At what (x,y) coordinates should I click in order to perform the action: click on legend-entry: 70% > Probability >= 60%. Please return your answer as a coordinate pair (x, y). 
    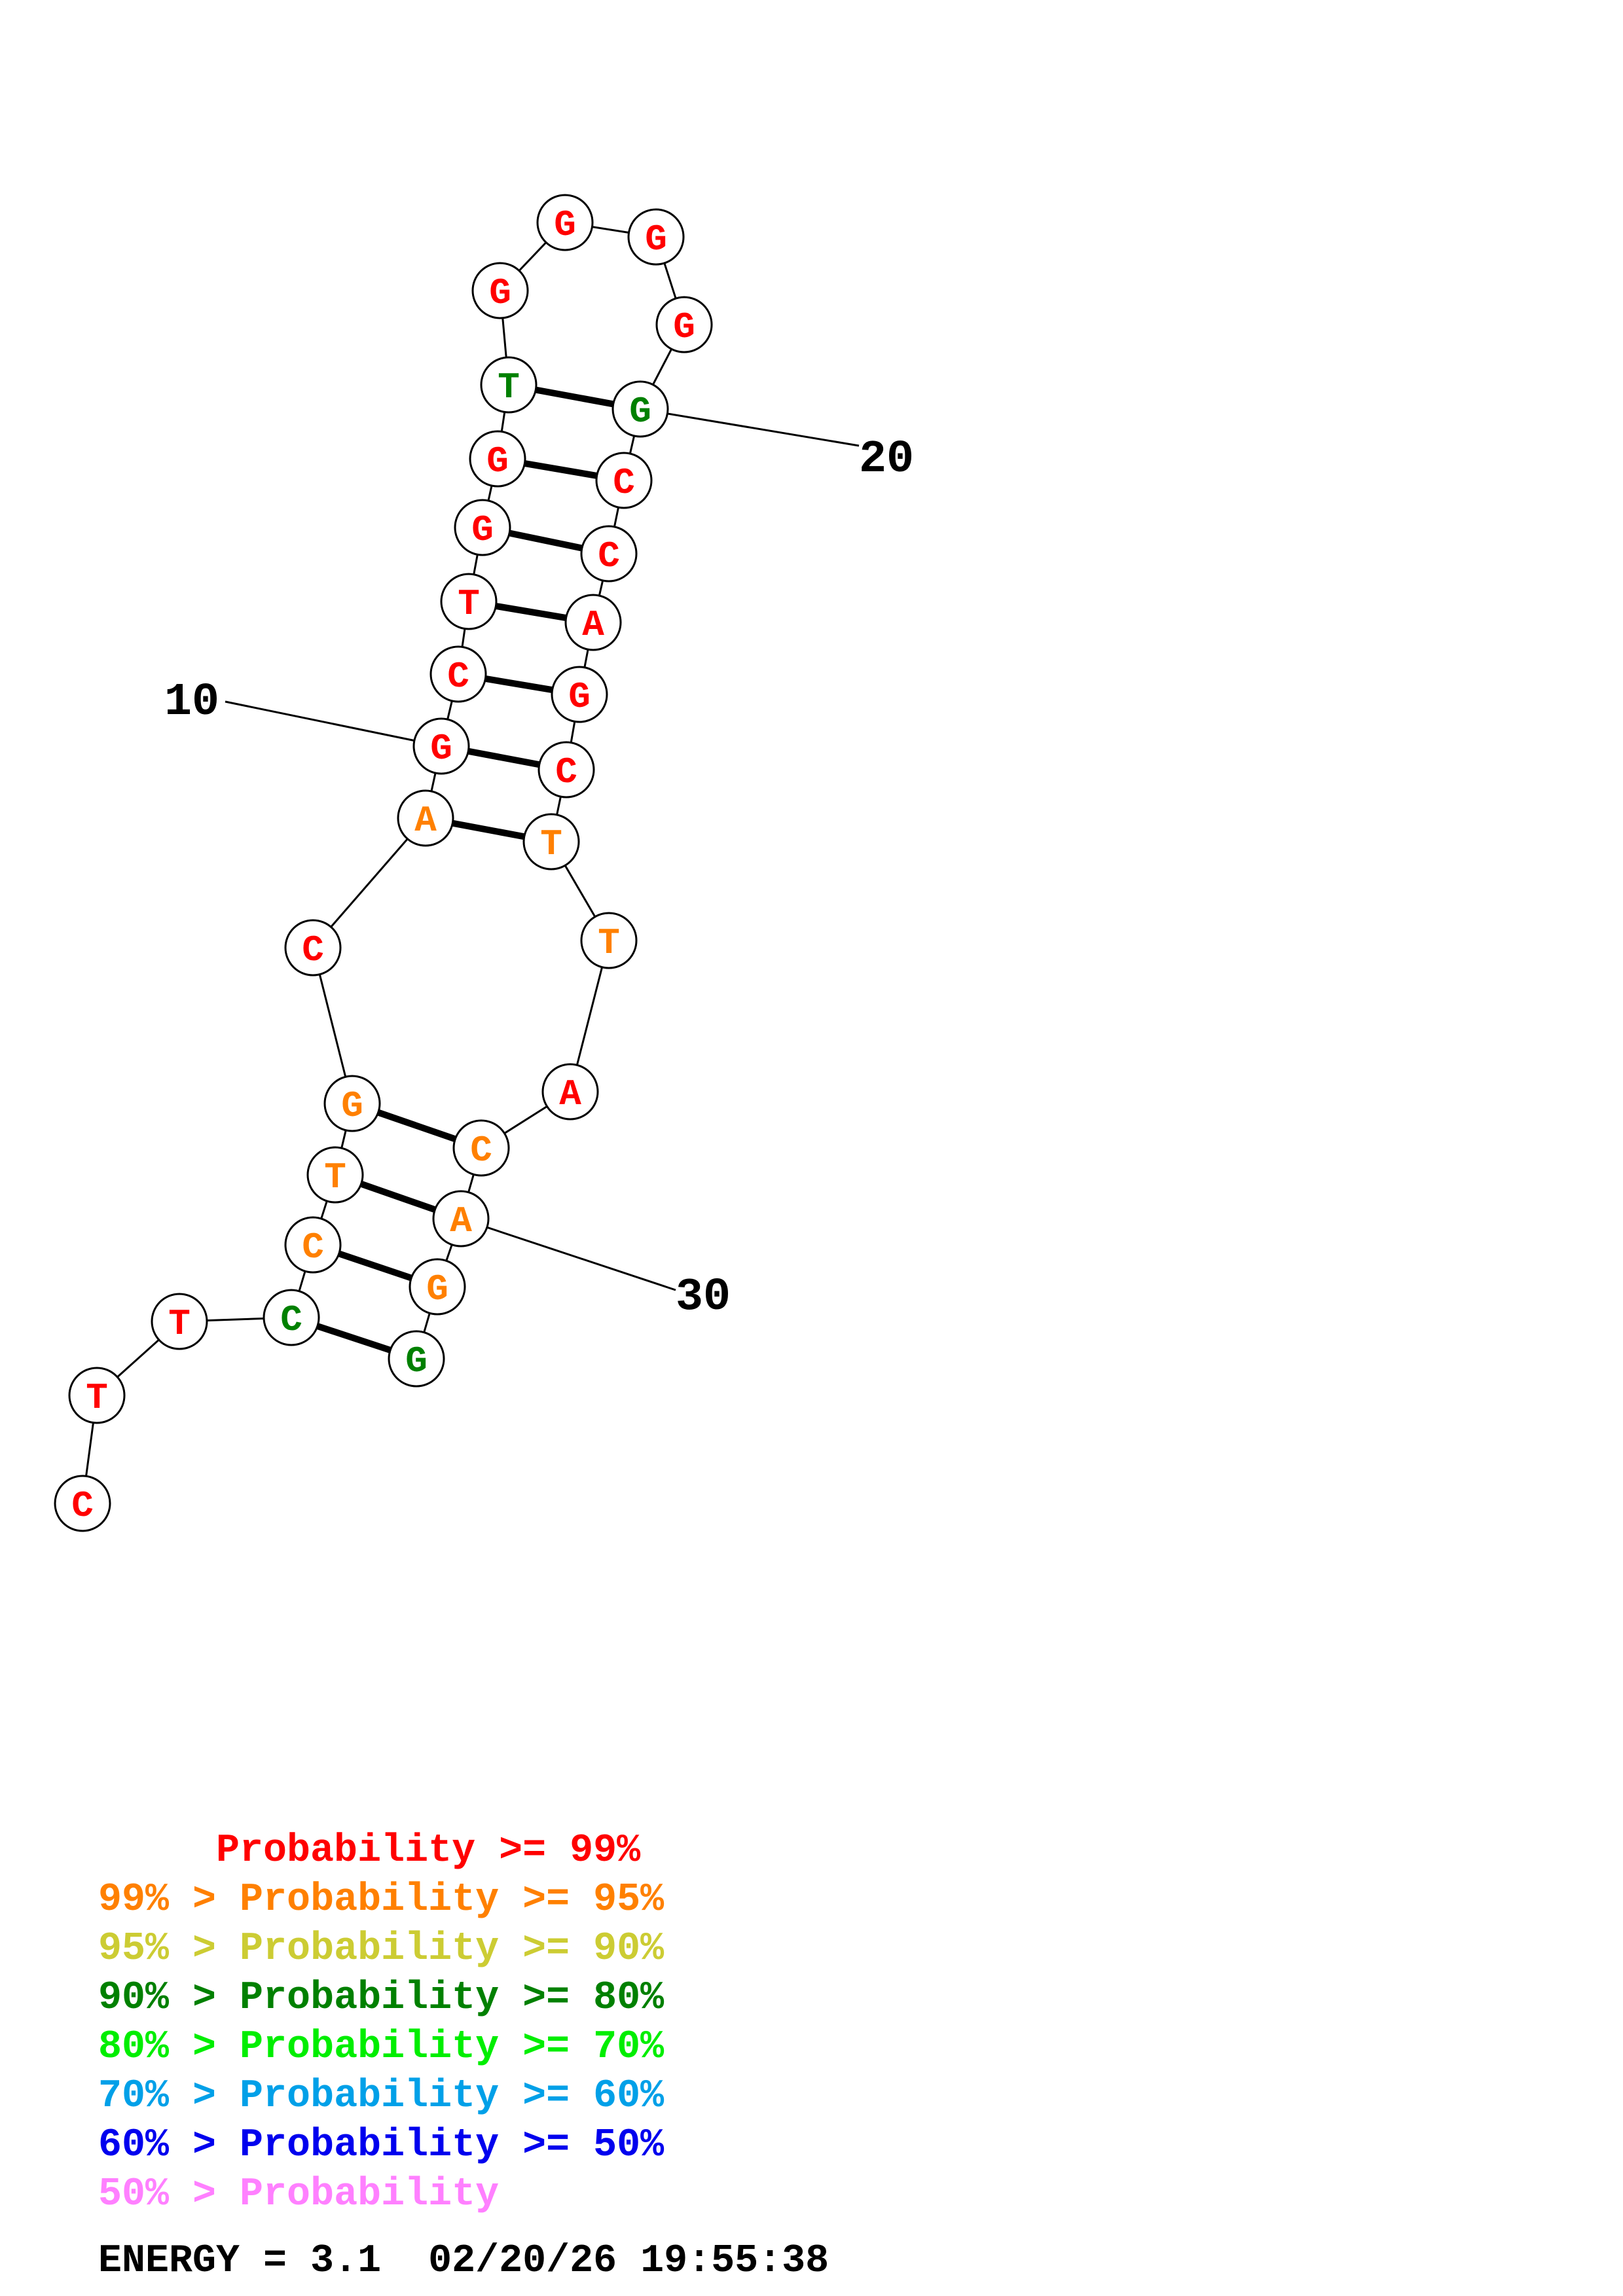
    Looking at the image, I should click on (381, 2096).